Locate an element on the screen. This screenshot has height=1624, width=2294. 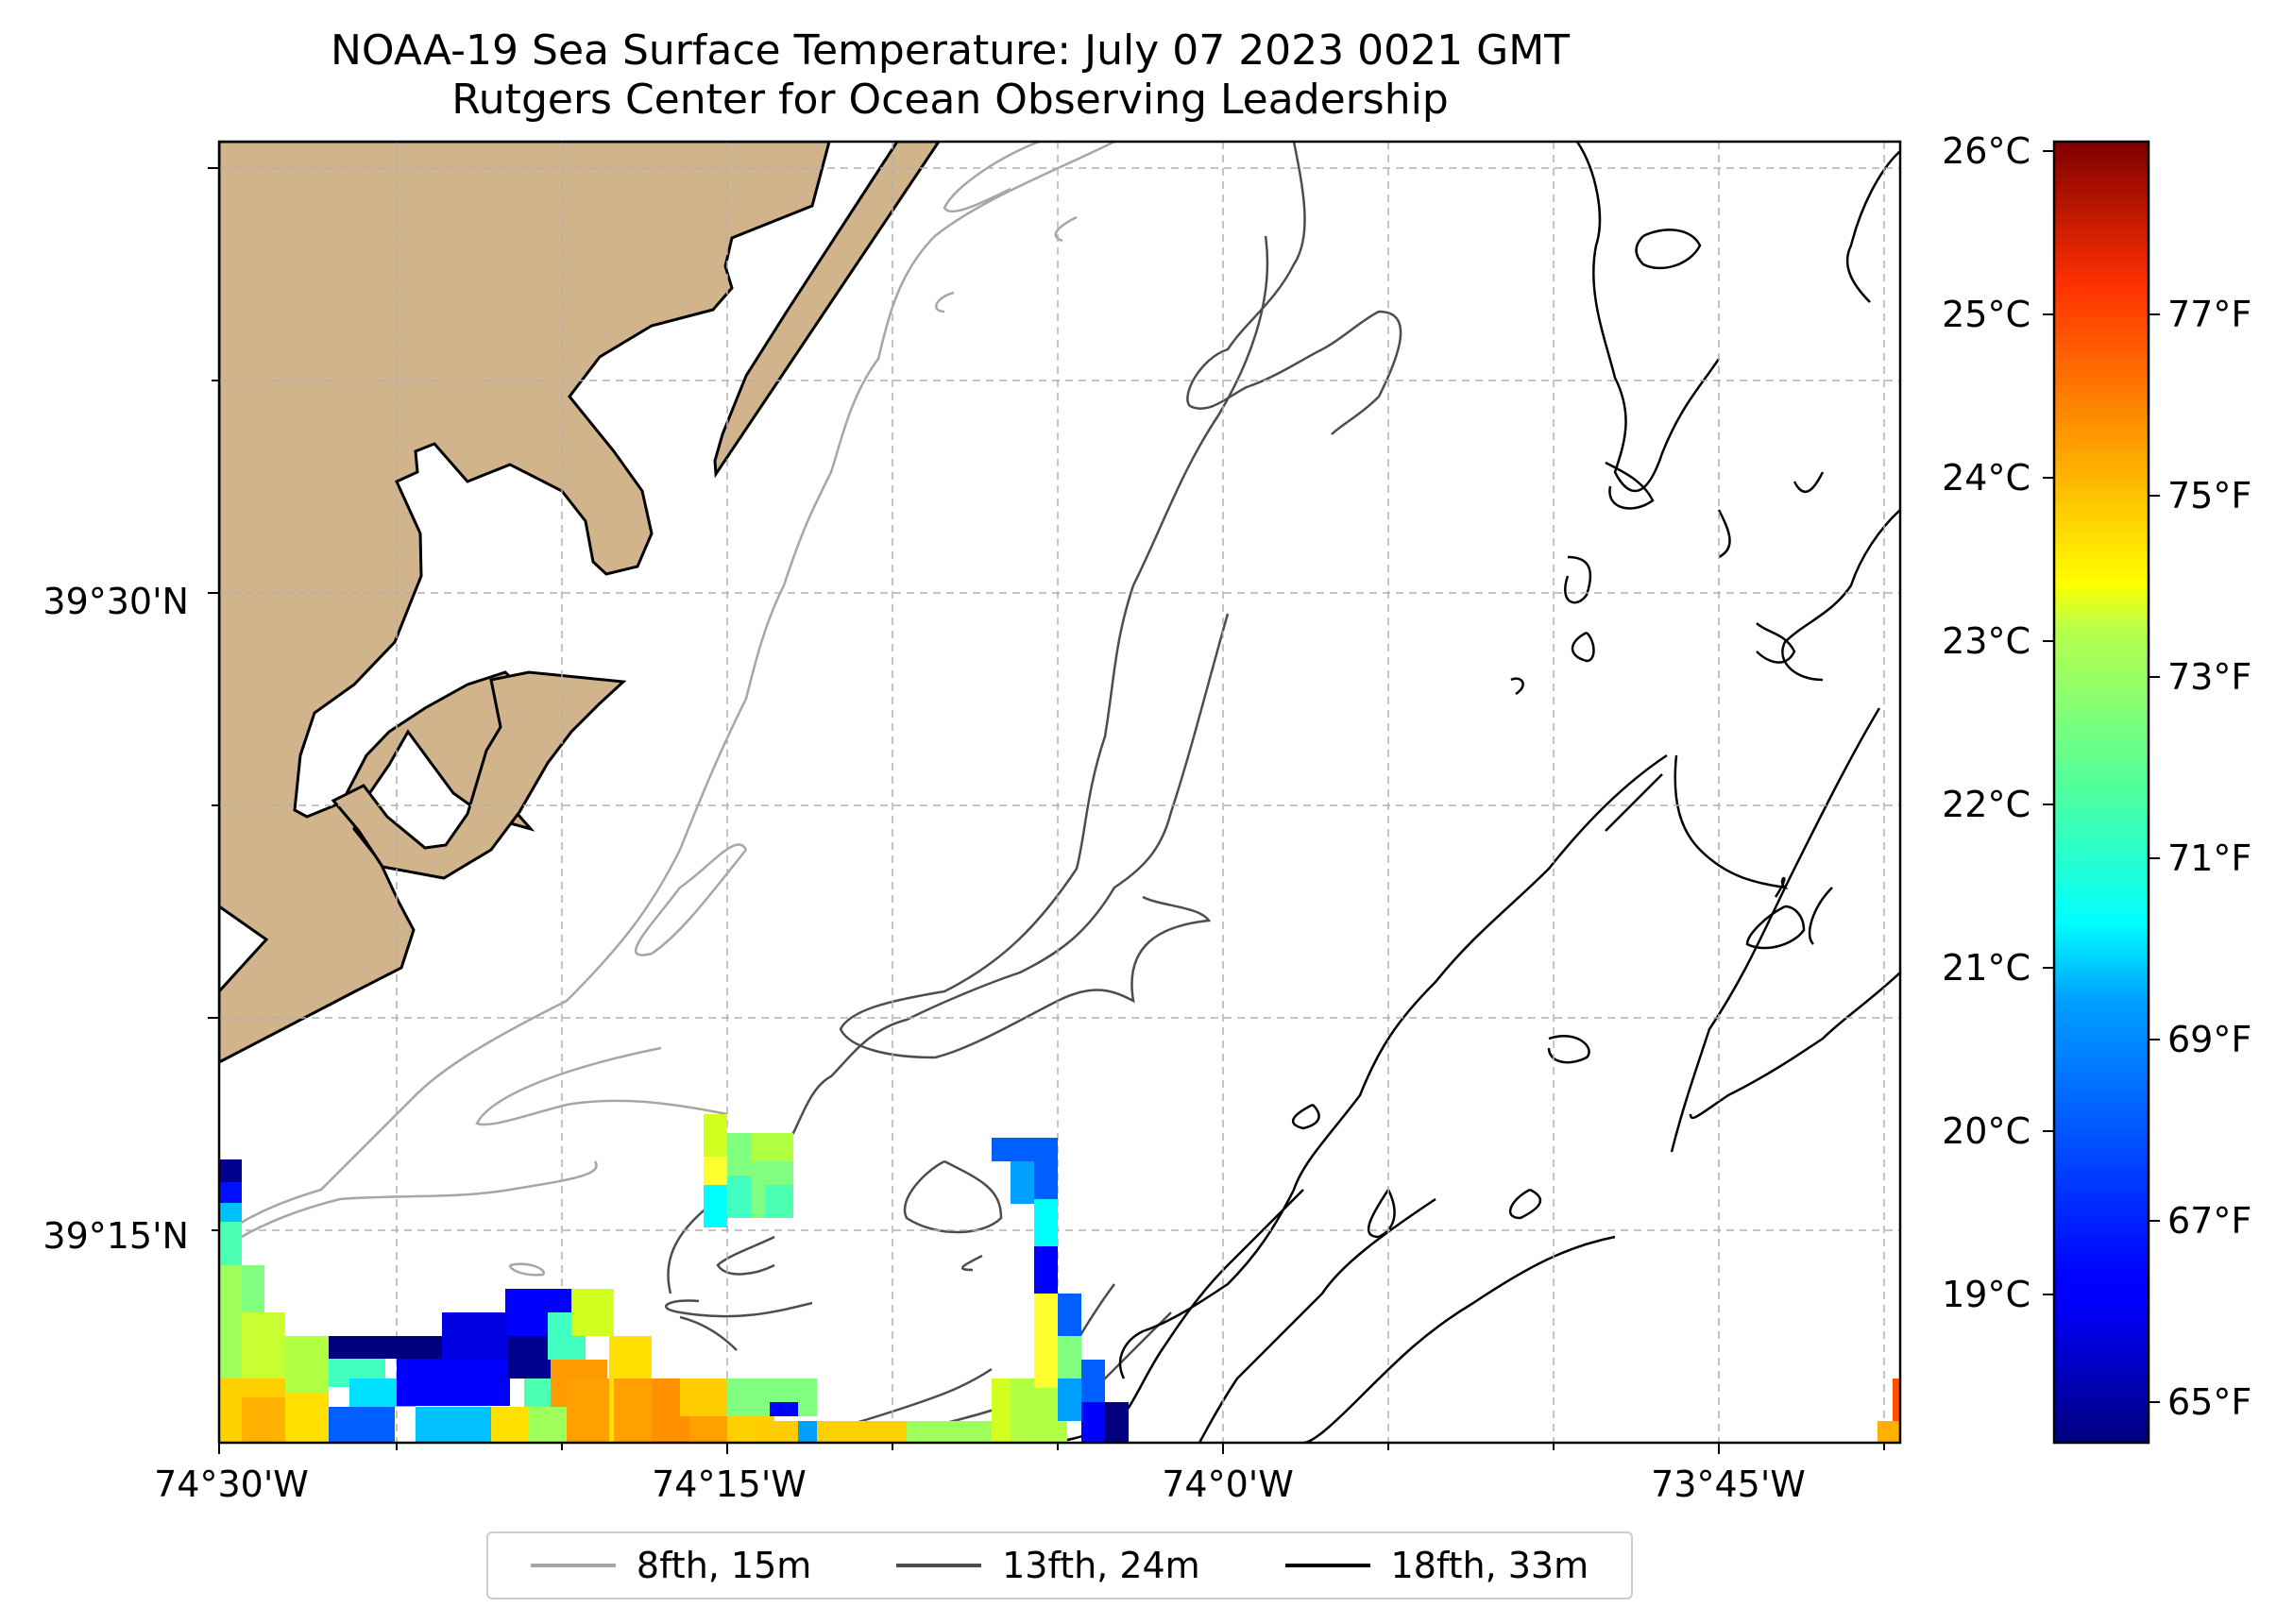
colorbar-gradient is located at coordinates (2101, 792).